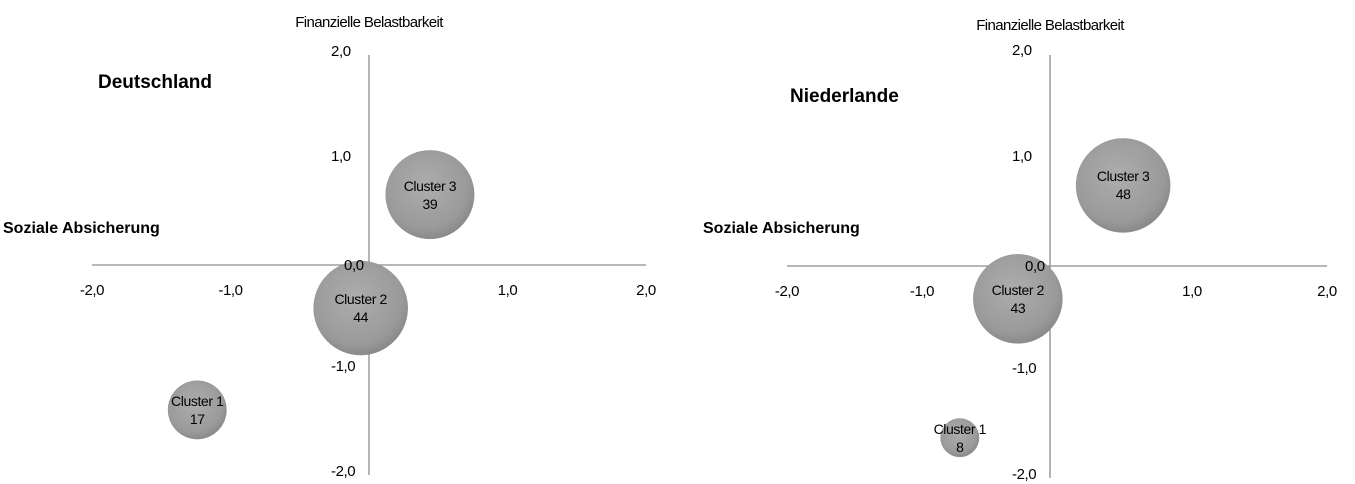 The height and width of the screenshot is (484, 1355). I want to click on bubble-size-value: 8, so click(960, 446).